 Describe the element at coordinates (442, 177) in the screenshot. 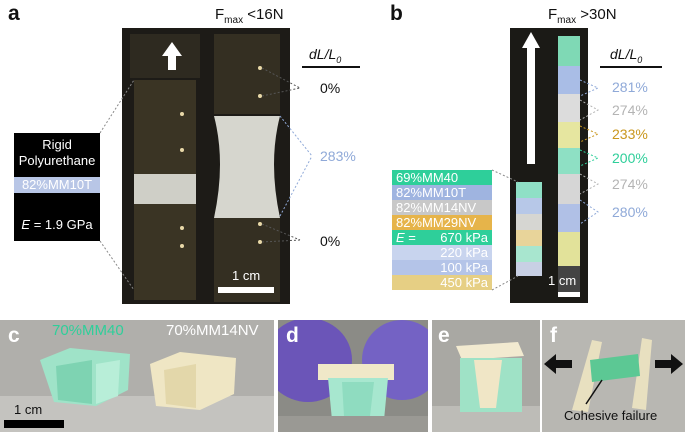

I see `legend-mm40: 69%MM40` at that location.